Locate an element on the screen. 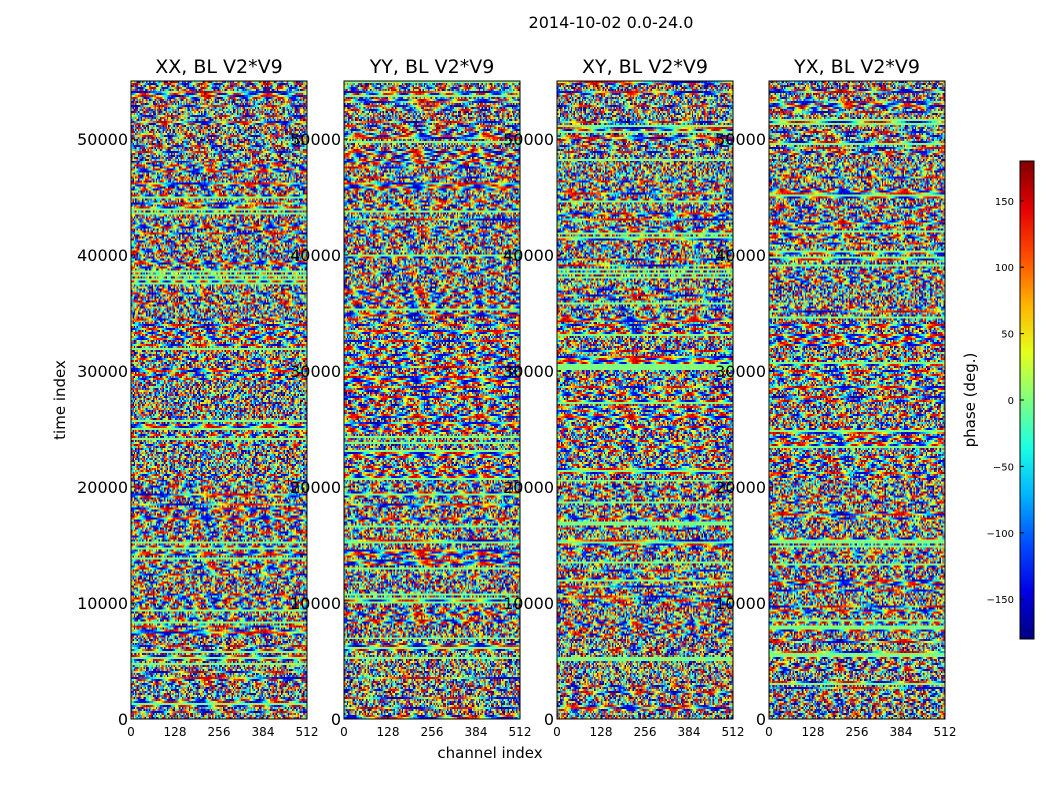 This screenshot has height=800, width=1050. colorbar-label: phase (deg.) is located at coordinates (970, 400).